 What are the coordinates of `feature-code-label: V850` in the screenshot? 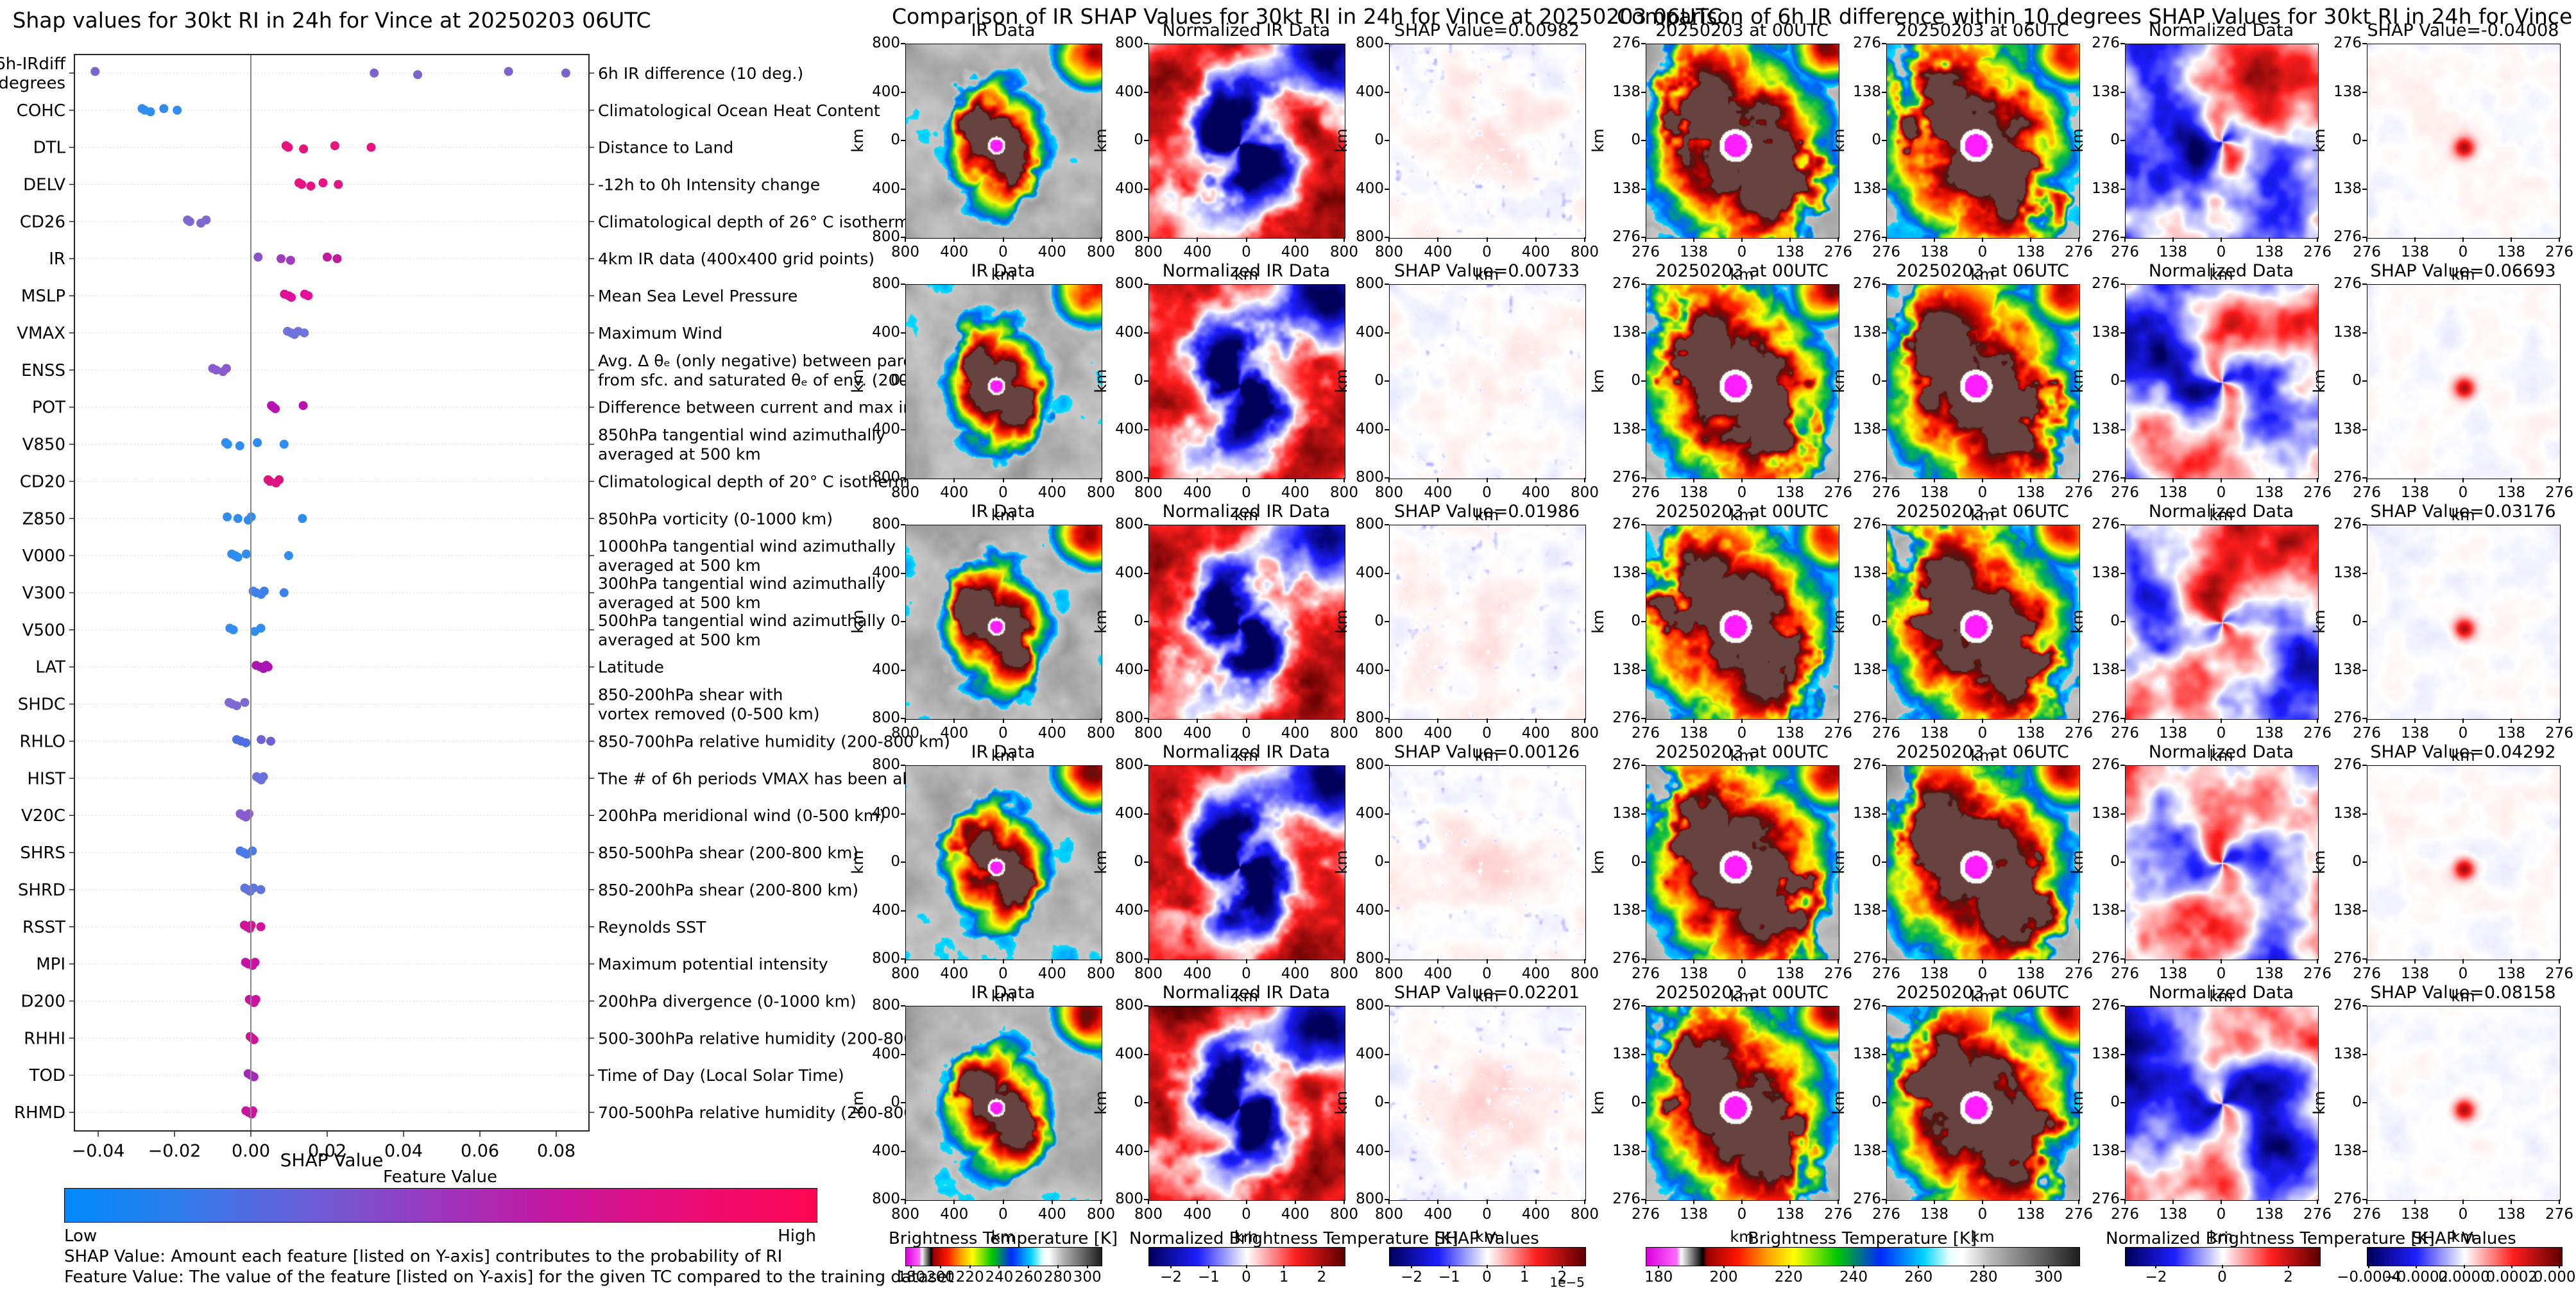 It's located at (43, 446).